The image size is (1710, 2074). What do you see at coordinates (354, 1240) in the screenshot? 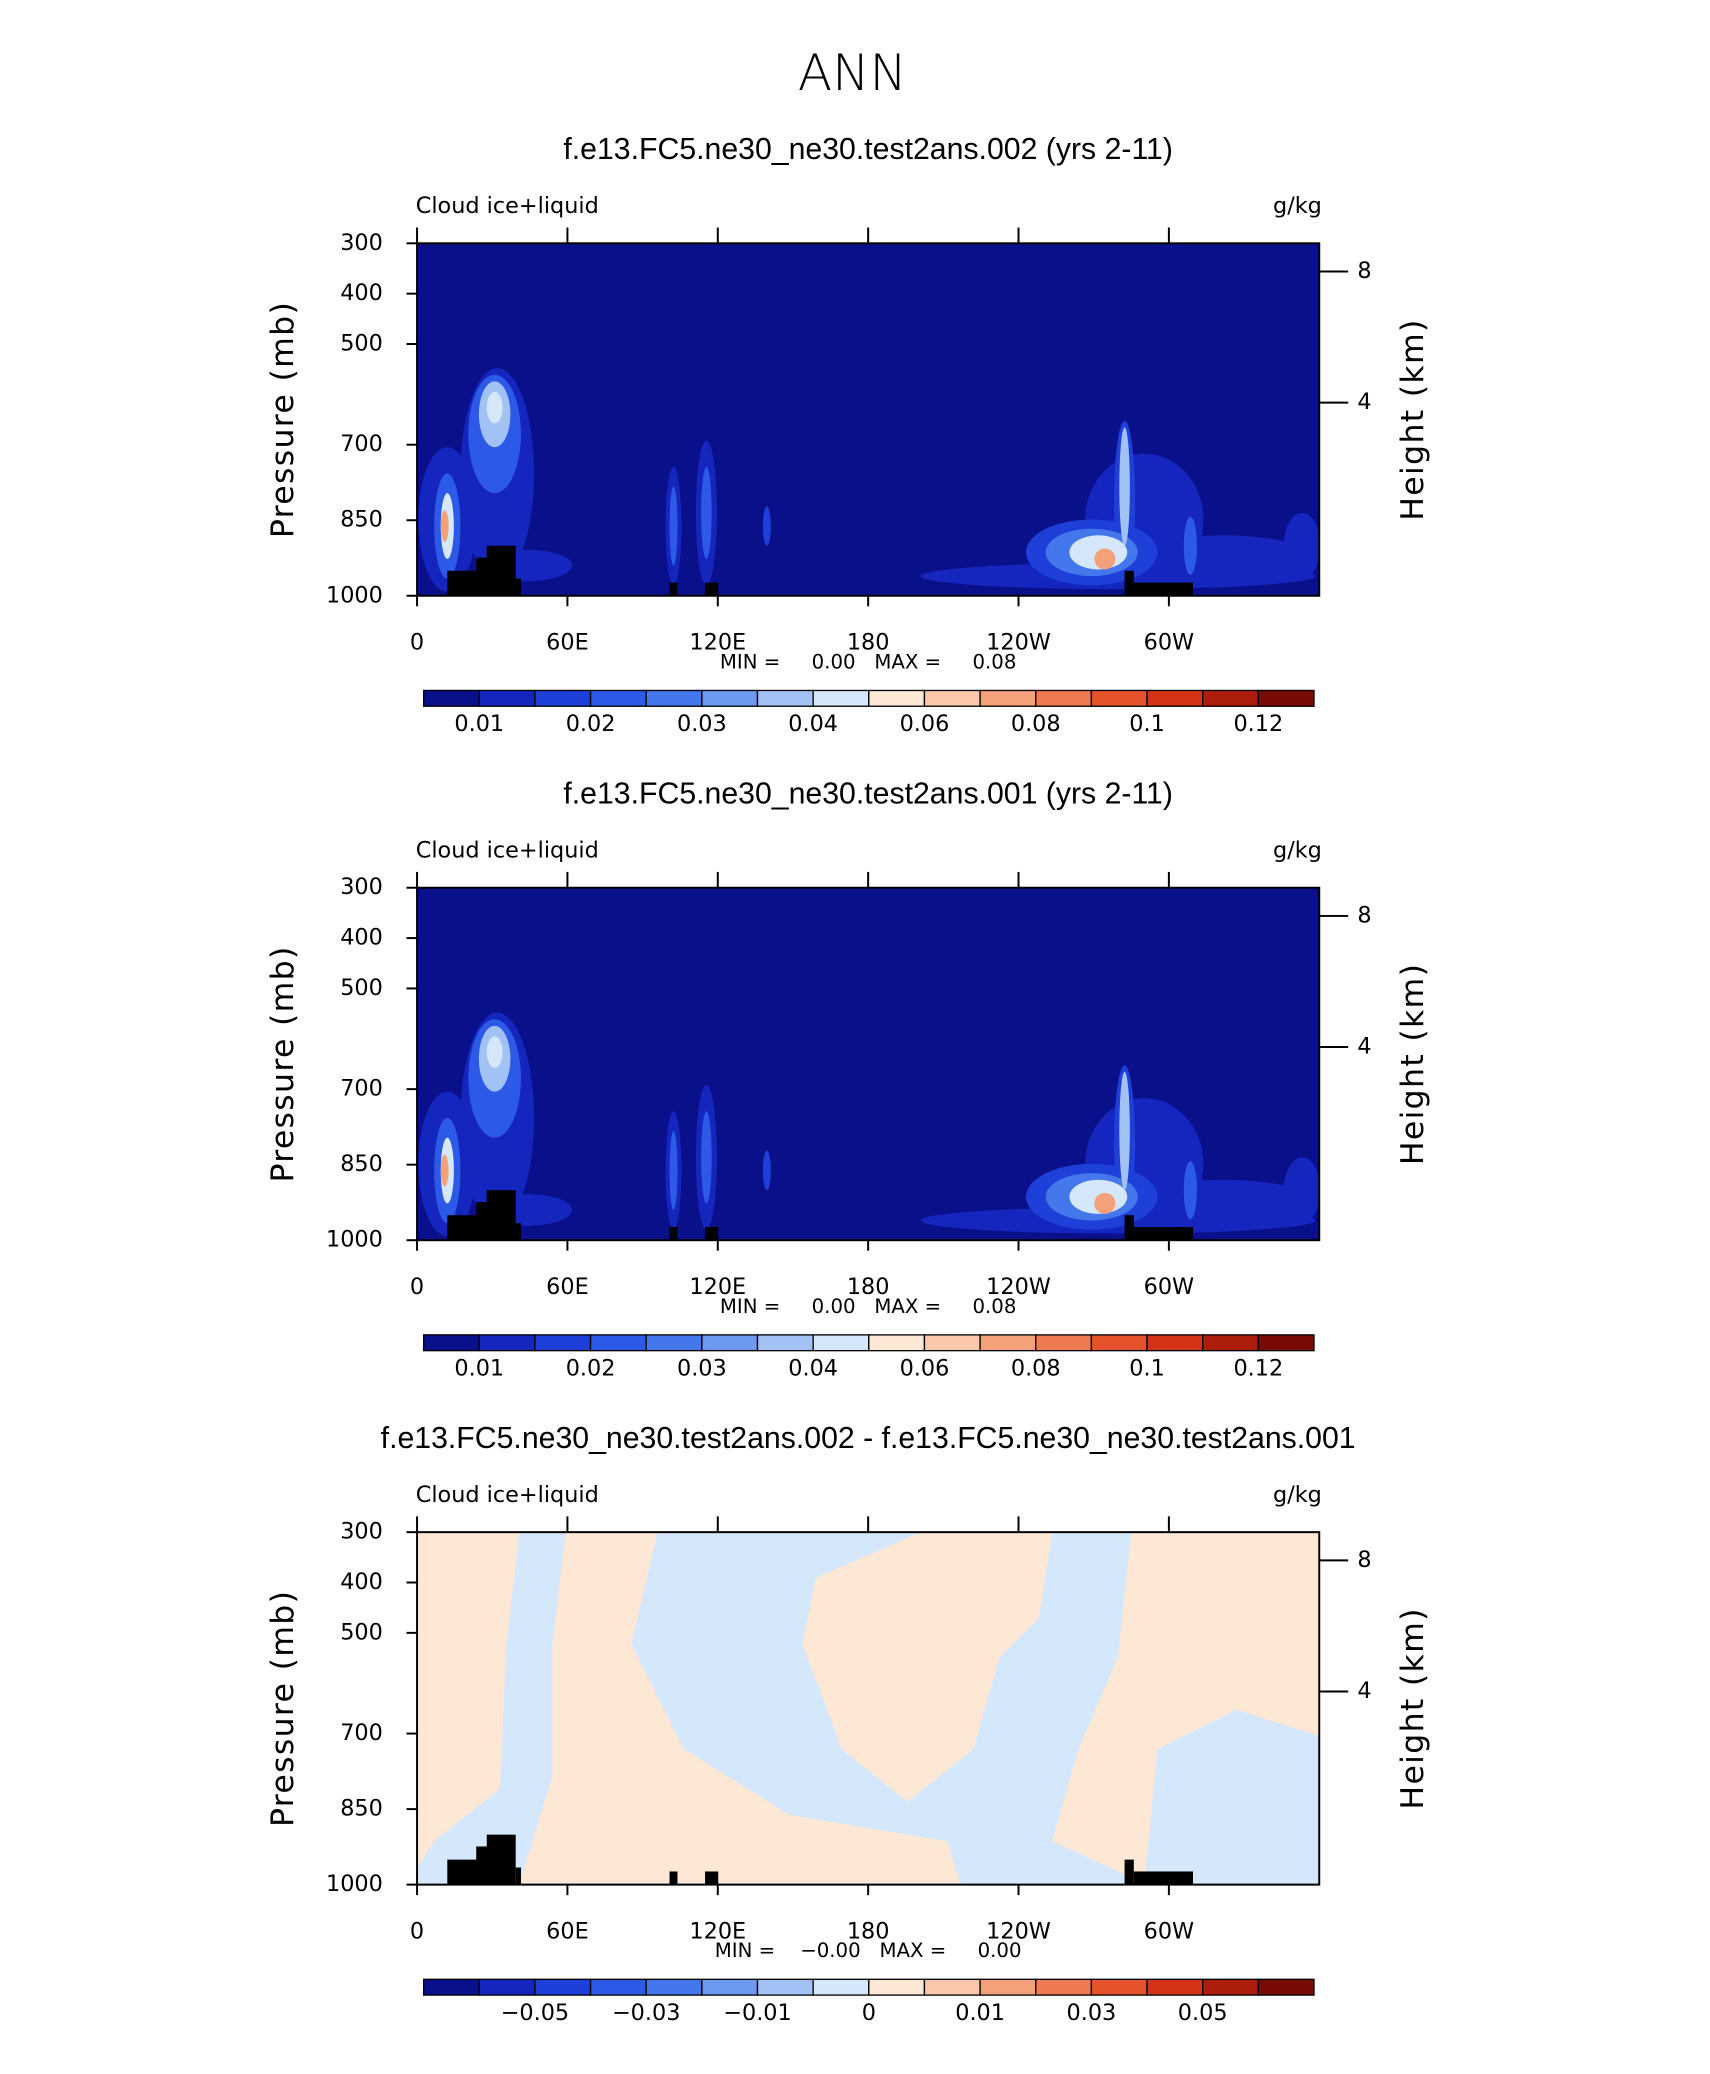
I see `y-tick-label: 1000` at bounding box center [354, 1240].